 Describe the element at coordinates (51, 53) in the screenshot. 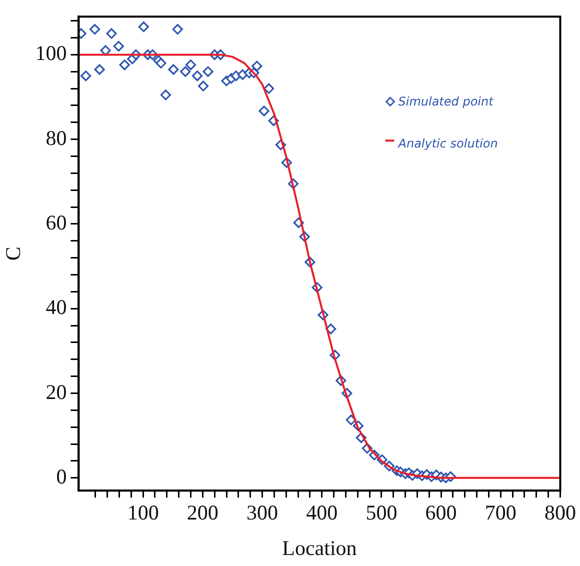

I see `y-tick-label: 100` at that location.